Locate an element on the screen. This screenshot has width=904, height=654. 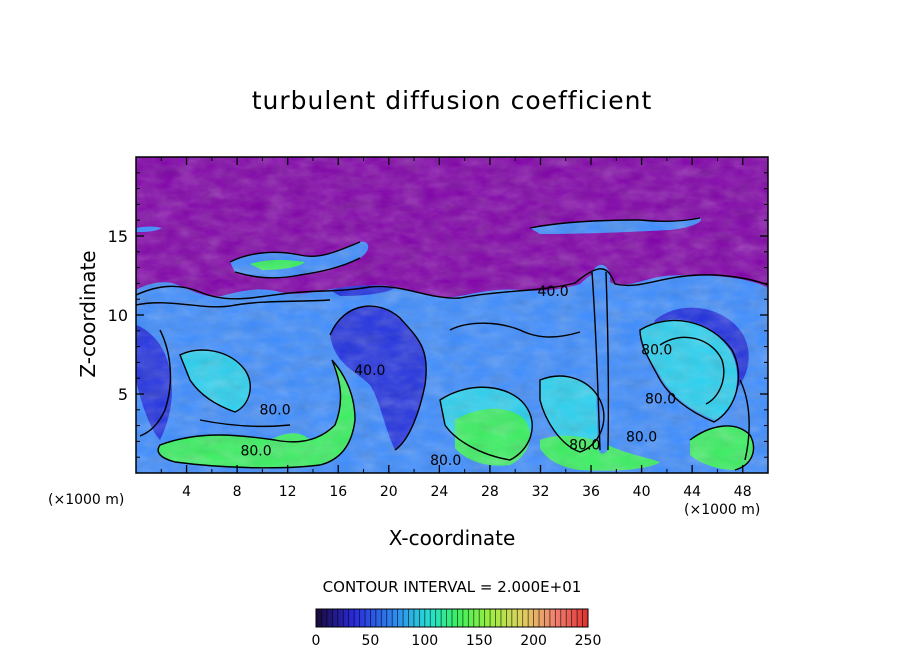
x-tick-label: 36 is located at coordinates (591, 492).